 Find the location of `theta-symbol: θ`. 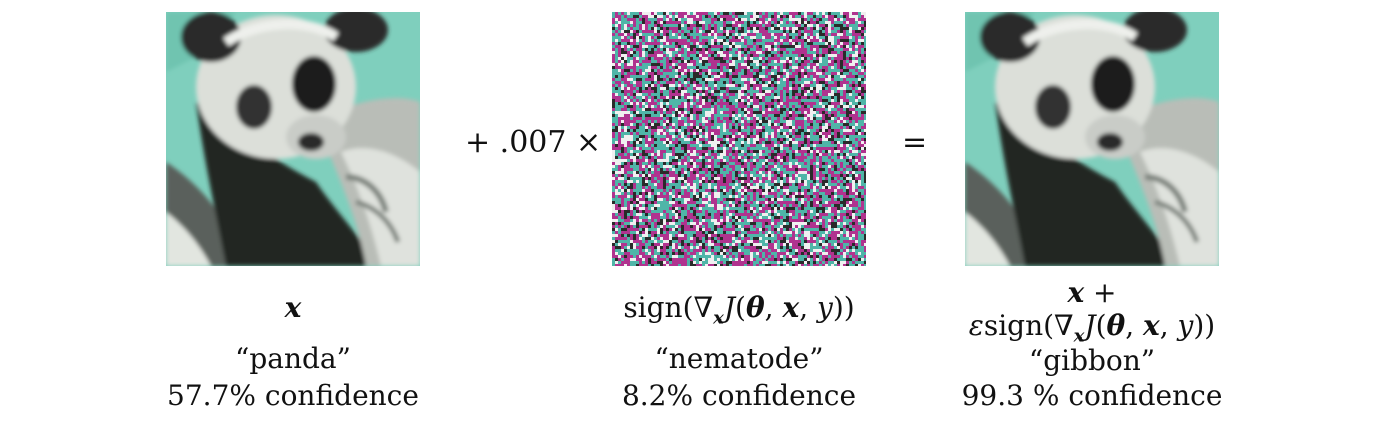

theta-symbol: θ is located at coordinates (755, 307).